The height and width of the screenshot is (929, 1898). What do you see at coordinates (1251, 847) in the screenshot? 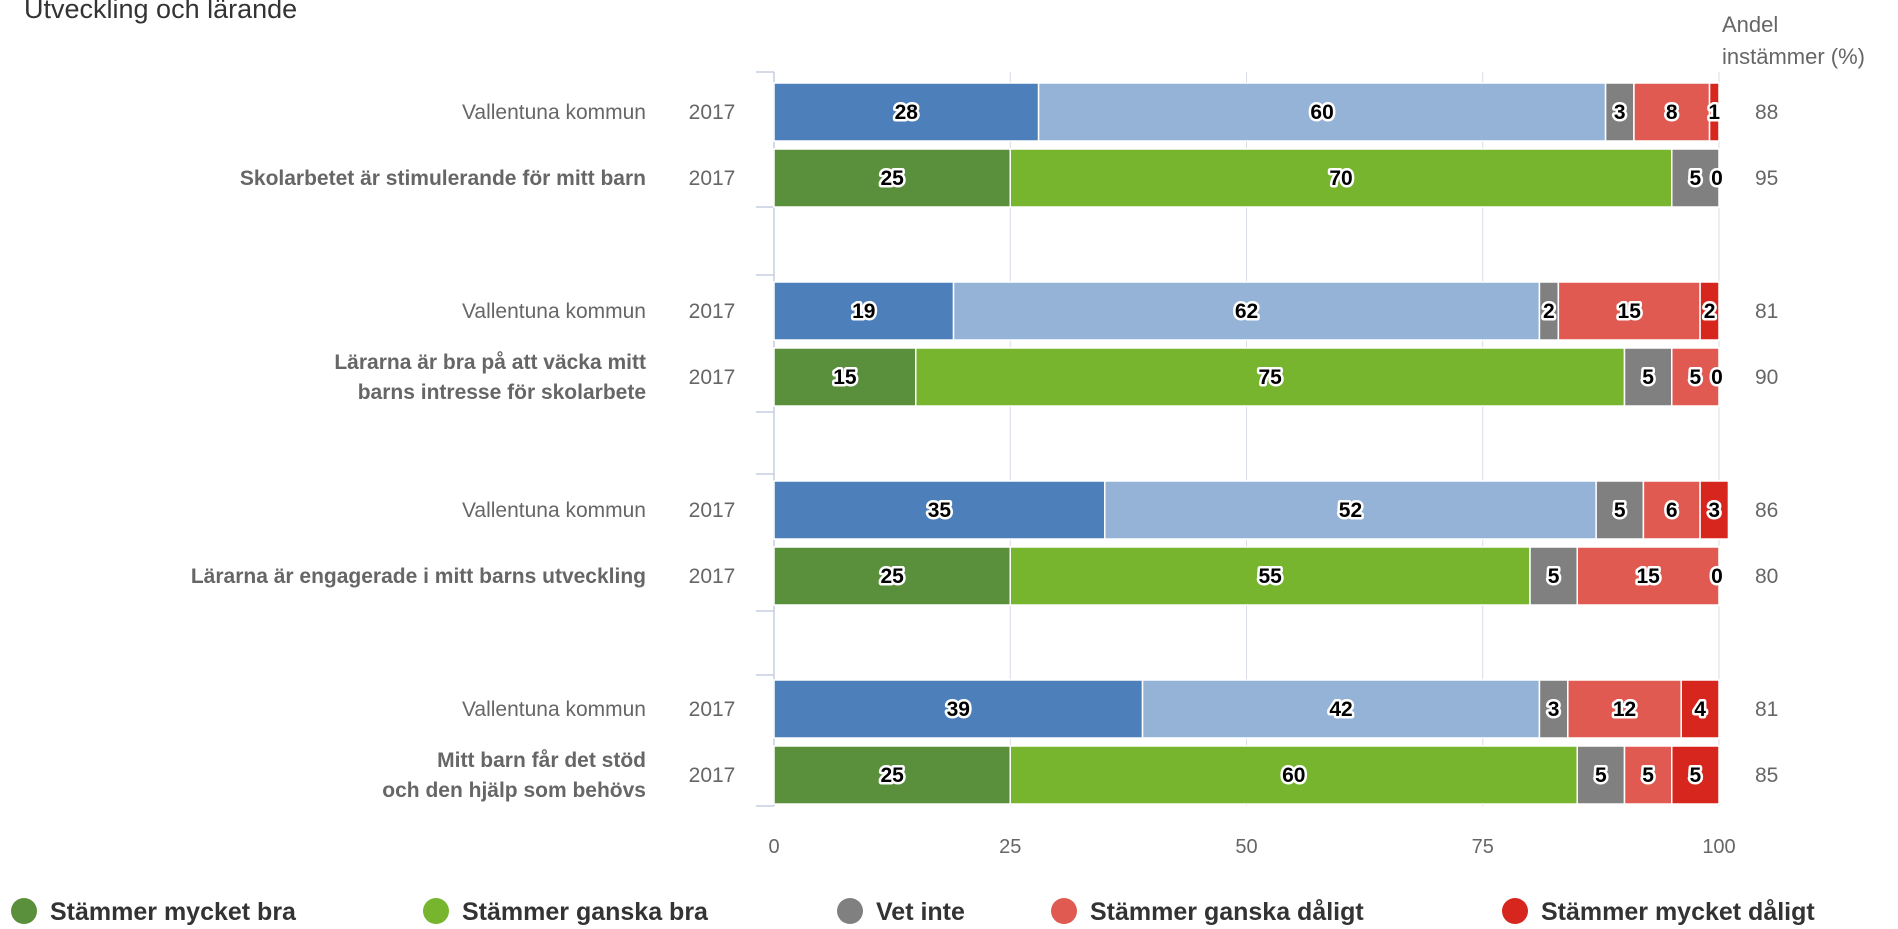
I see `x-axis-ticks: 0 25 50 75 100` at bounding box center [1251, 847].